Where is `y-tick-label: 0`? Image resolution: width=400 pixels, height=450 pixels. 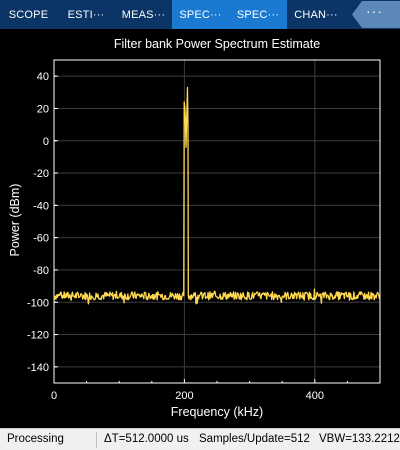 y-tick-label: 0 is located at coordinates (46, 142).